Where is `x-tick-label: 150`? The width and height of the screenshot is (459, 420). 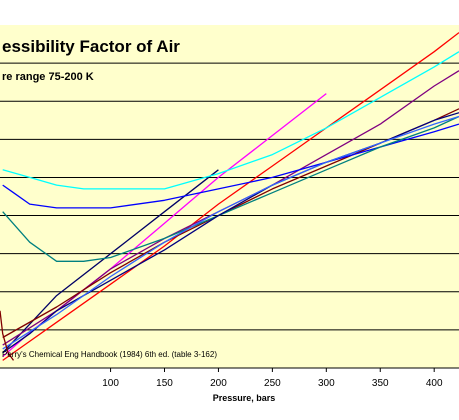
x-tick-label: 150 is located at coordinates (164, 383).